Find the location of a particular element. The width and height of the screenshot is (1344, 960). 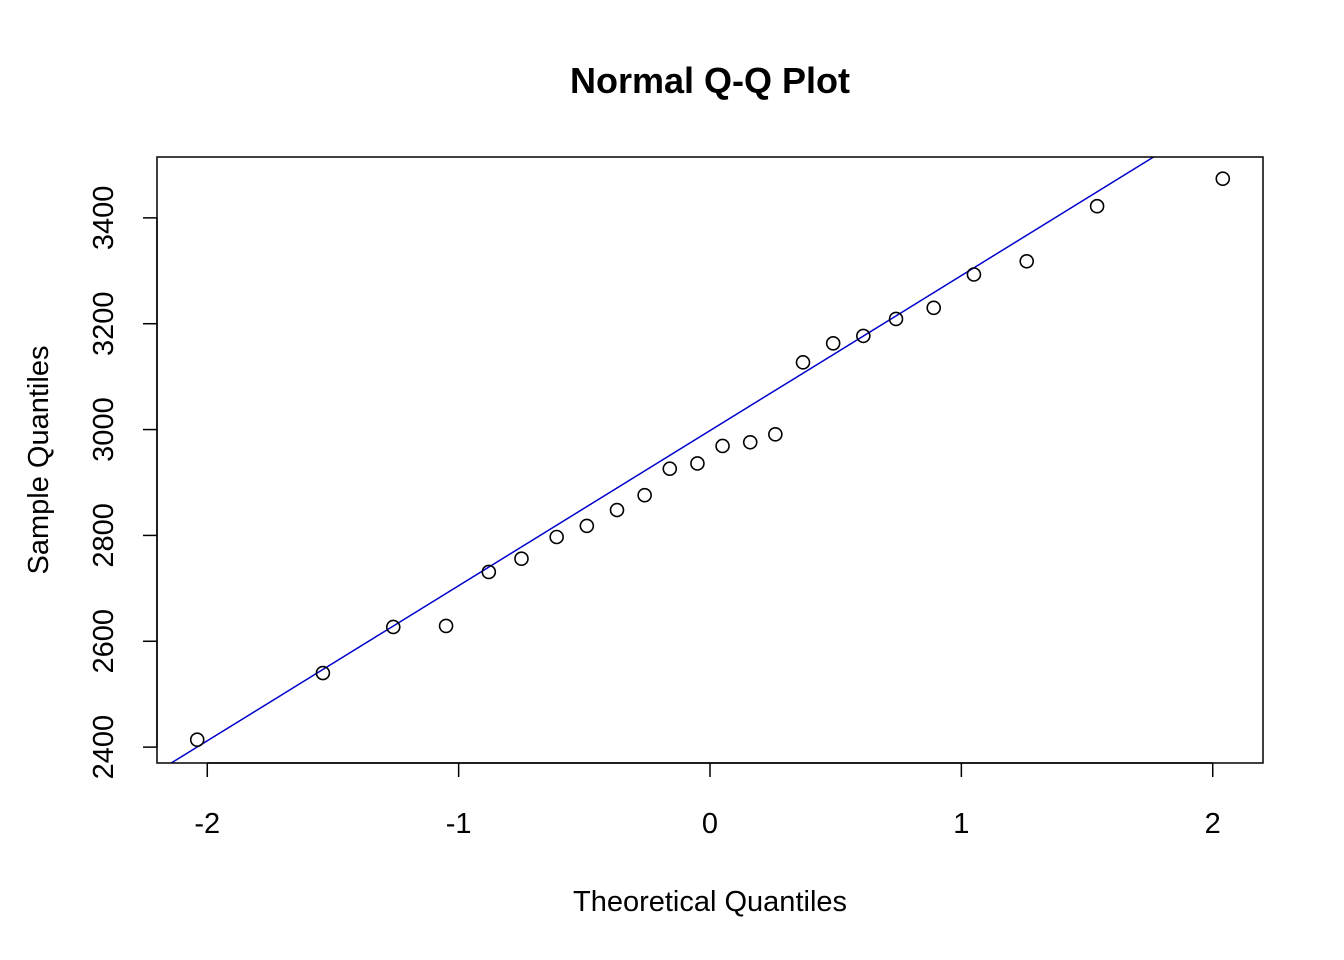

y-axis-label: Sample Quantiles is located at coordinates (39, 460).